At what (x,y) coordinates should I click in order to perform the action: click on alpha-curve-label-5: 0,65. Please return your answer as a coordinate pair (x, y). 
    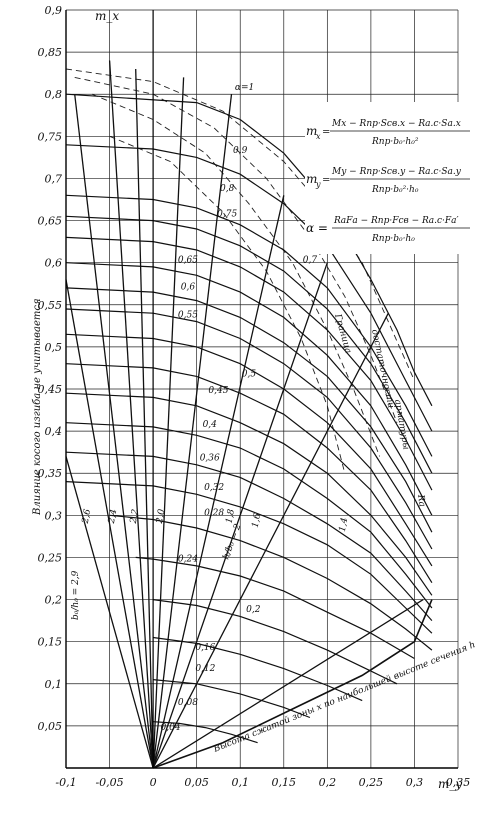
    Looking at the image, I should click on (188, 261).